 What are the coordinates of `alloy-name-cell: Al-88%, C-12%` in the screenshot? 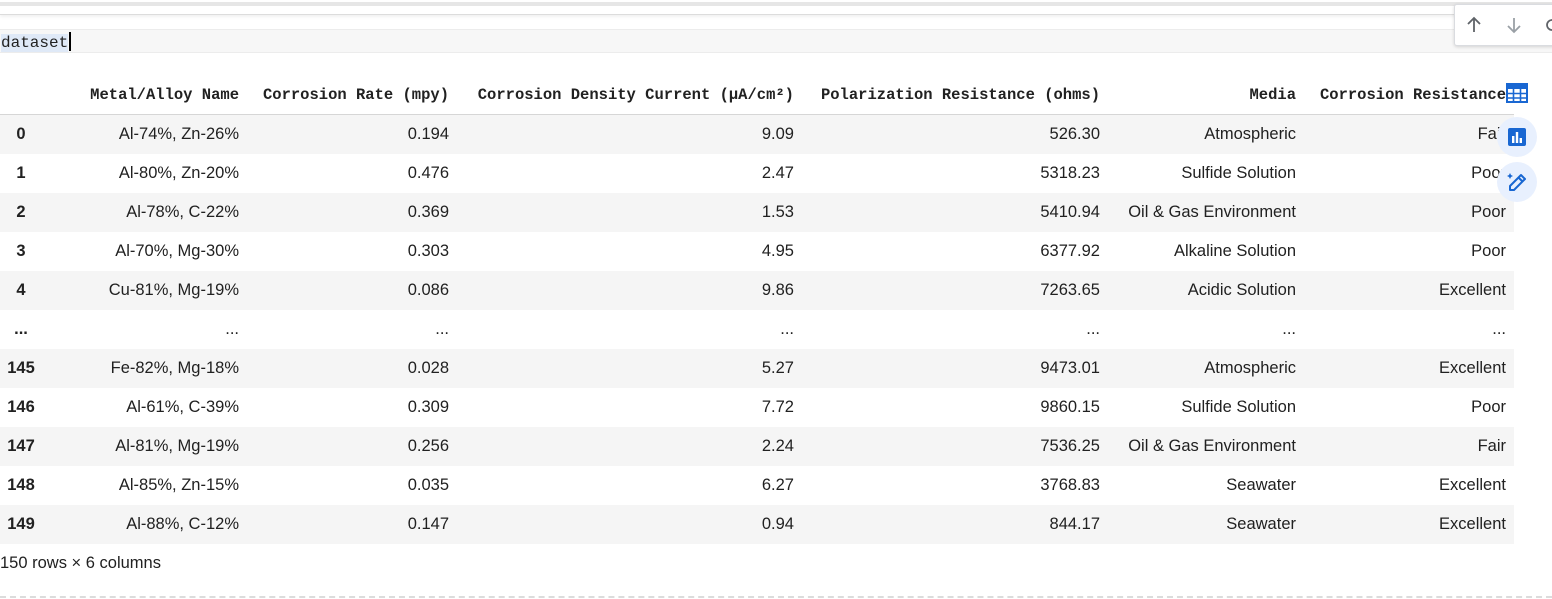 It's located at (144, 524).